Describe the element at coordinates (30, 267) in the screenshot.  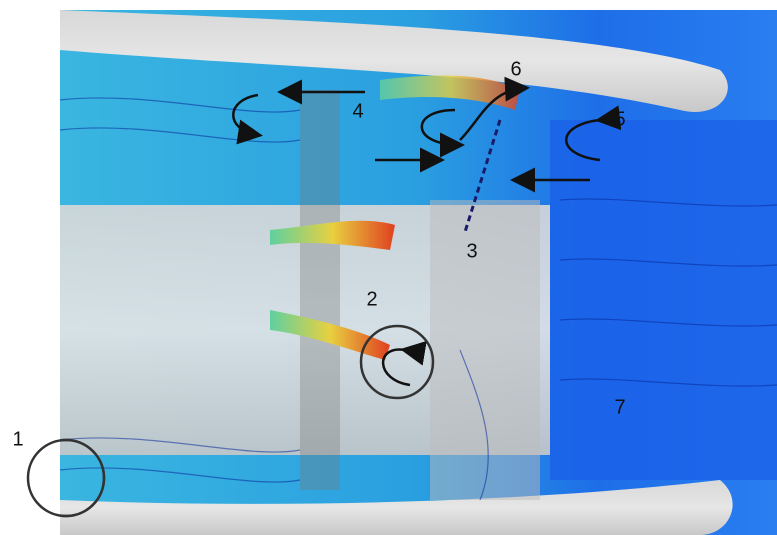
I see `margin` at that location.